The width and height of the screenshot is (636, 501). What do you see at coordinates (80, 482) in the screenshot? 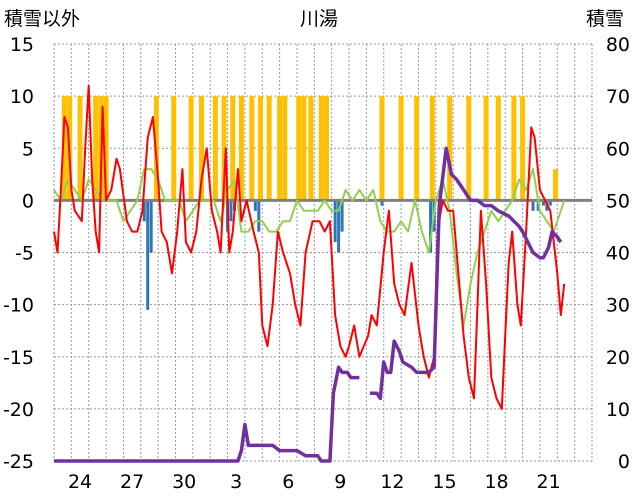
I see `x-tick-label: 24` at bounding box center [80, 482].